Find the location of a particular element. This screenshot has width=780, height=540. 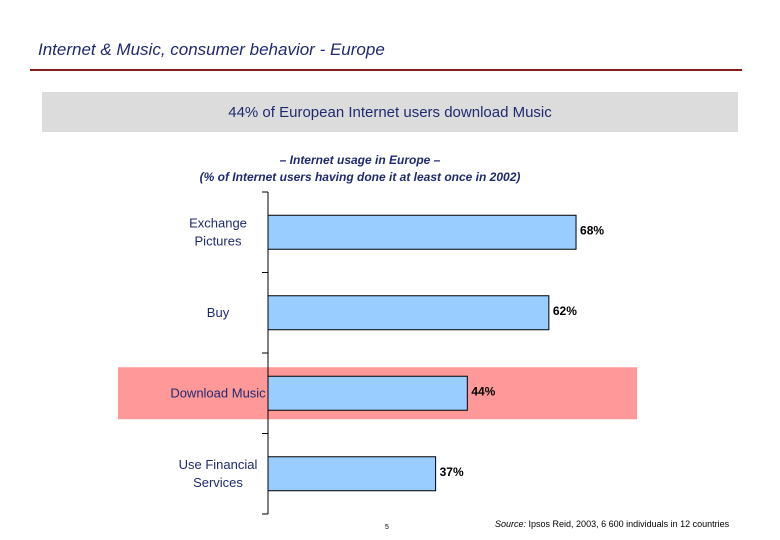

value-label: 44% is located at coordinates (483, 391).